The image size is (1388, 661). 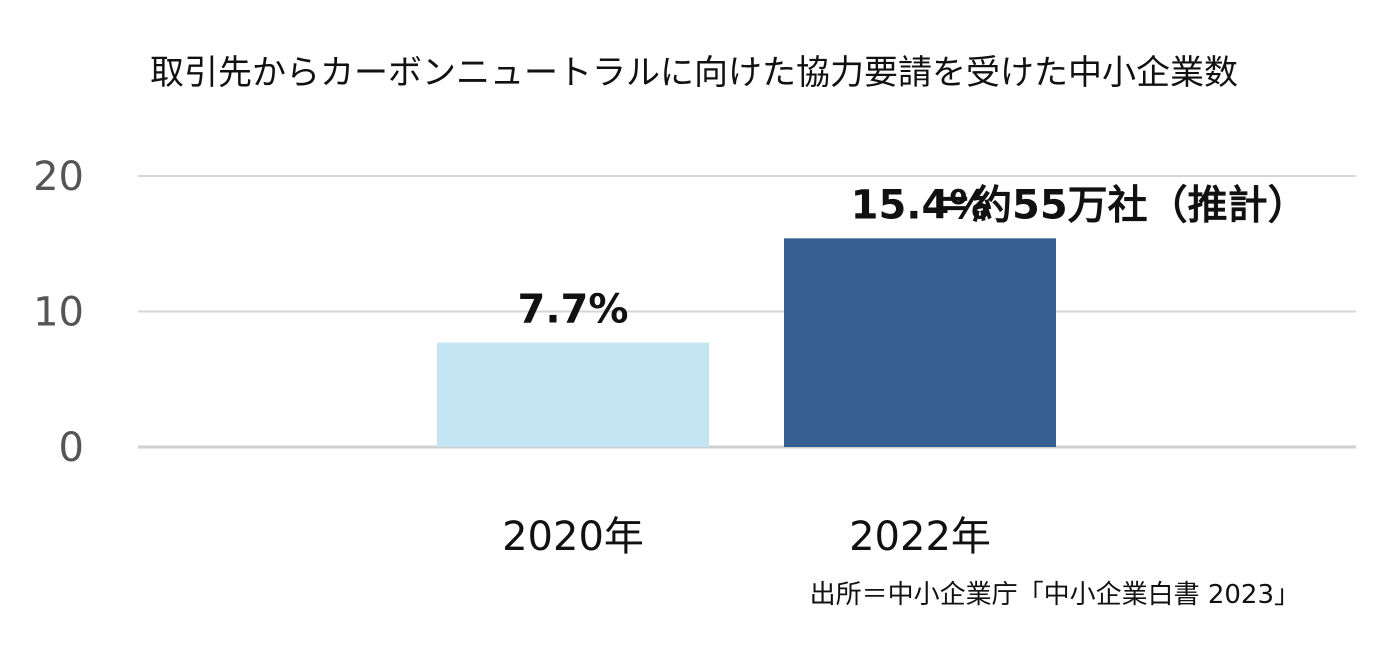 What do you see at coordinates (746, 342) in the screenshot?
I see `bars` at bounding box center [746, 342].